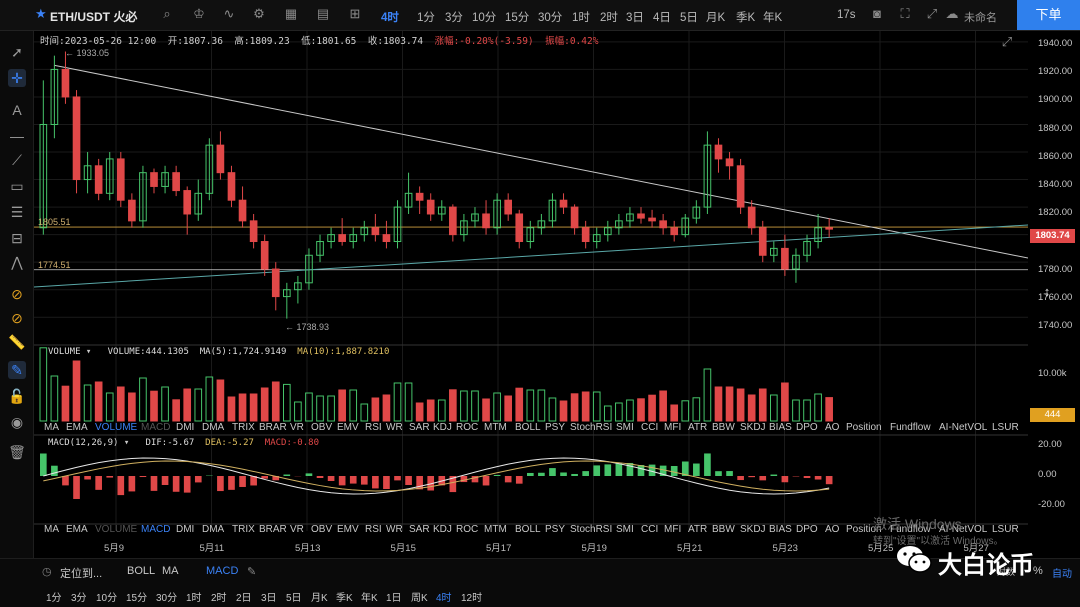  What do you see at coordinates (1006, 572) in the screenshot?
I see `log-toggle: 对数` at bounding box center [1006, 572].